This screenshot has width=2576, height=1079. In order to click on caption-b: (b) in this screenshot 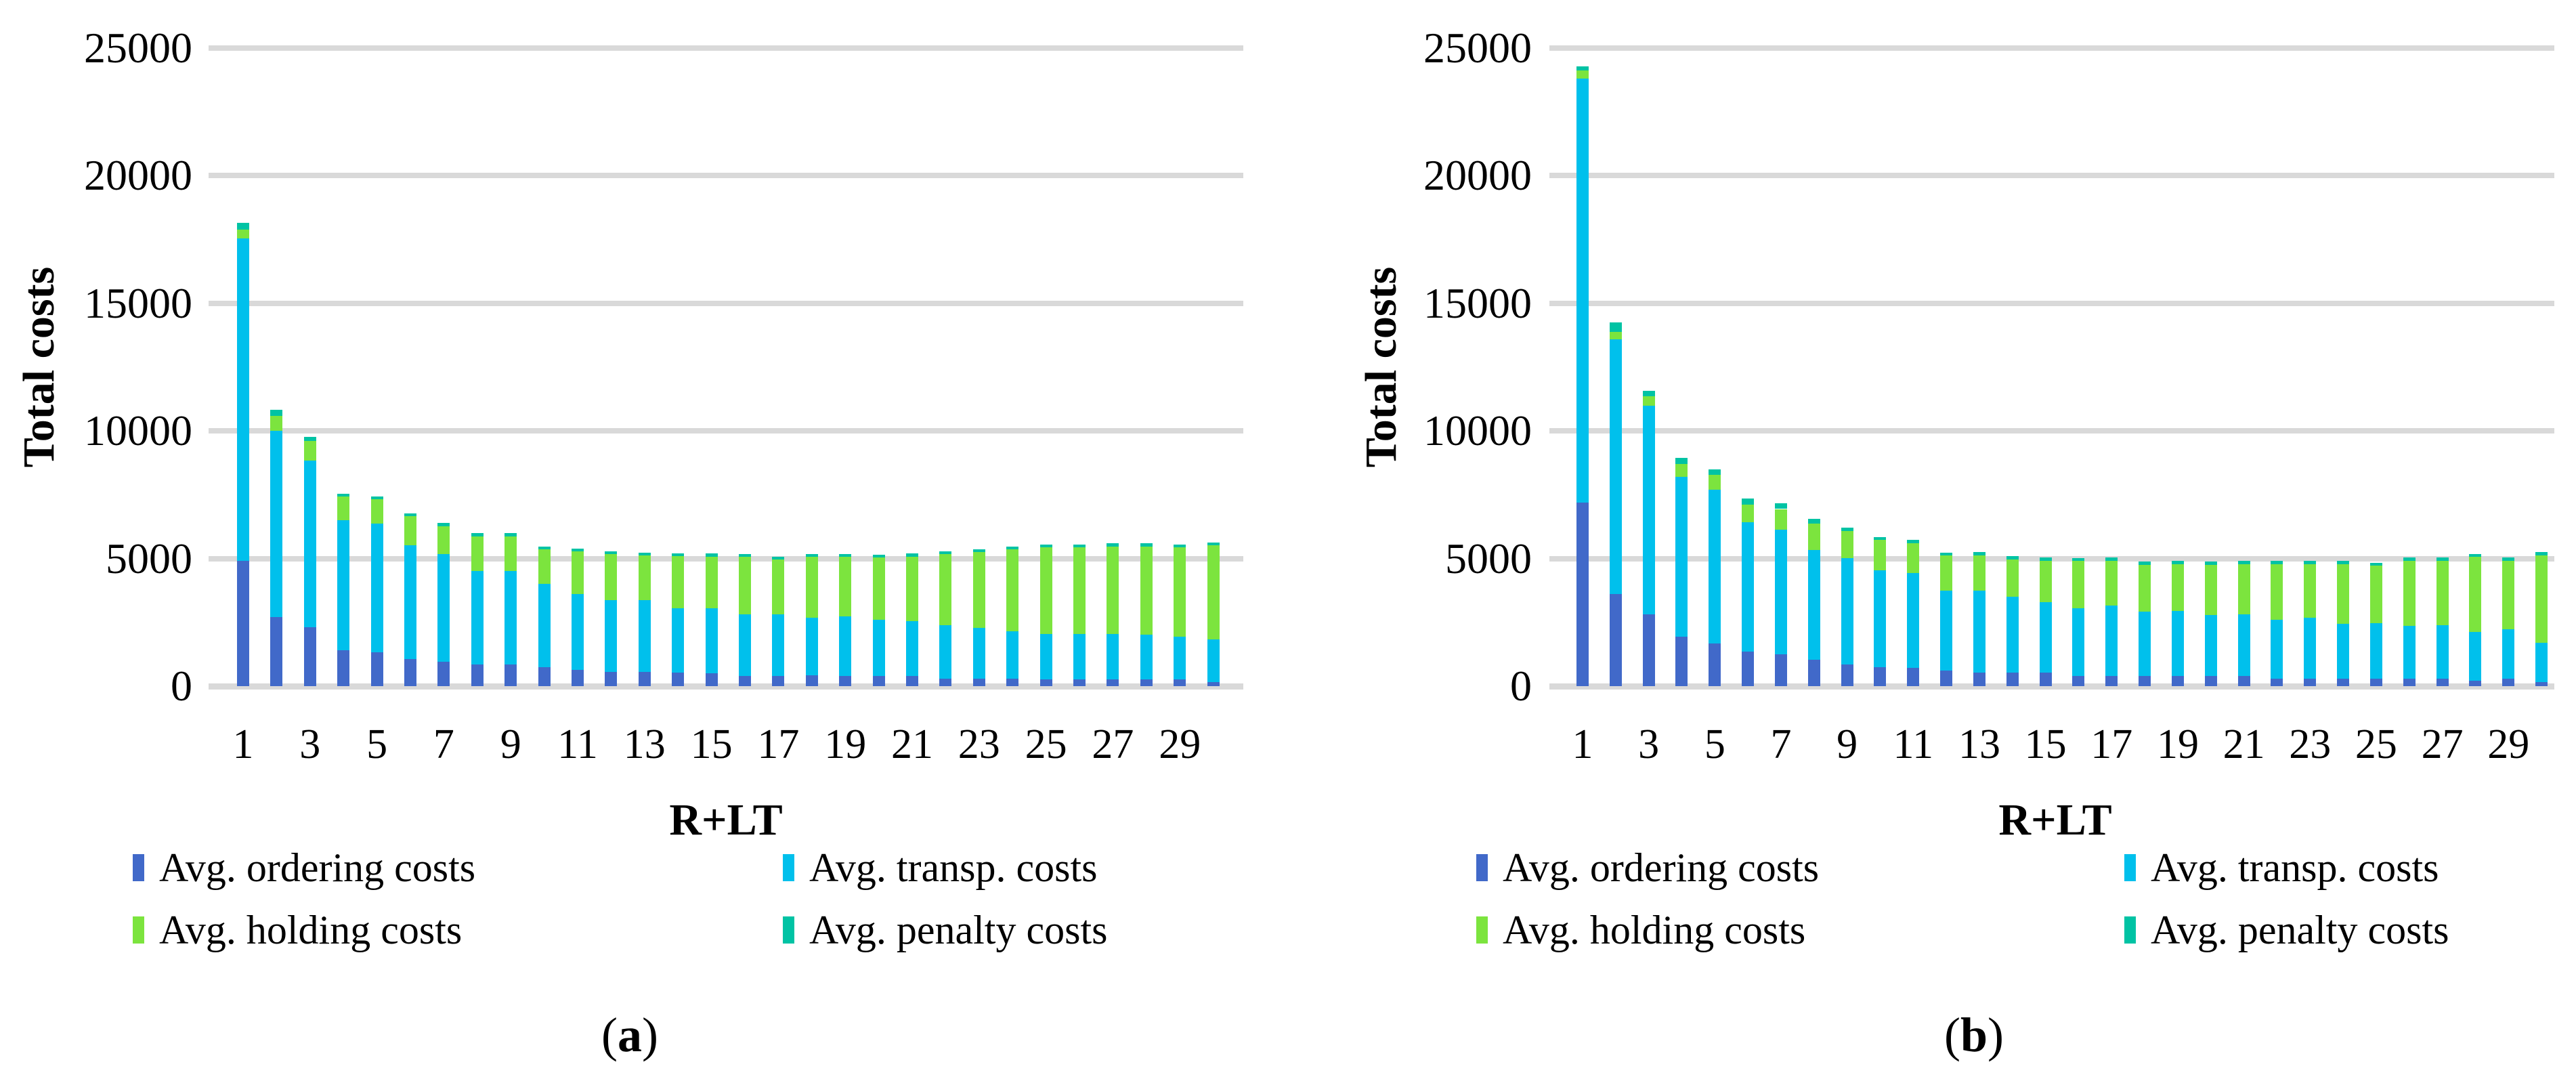, I will do `click(1974, 1035)`.